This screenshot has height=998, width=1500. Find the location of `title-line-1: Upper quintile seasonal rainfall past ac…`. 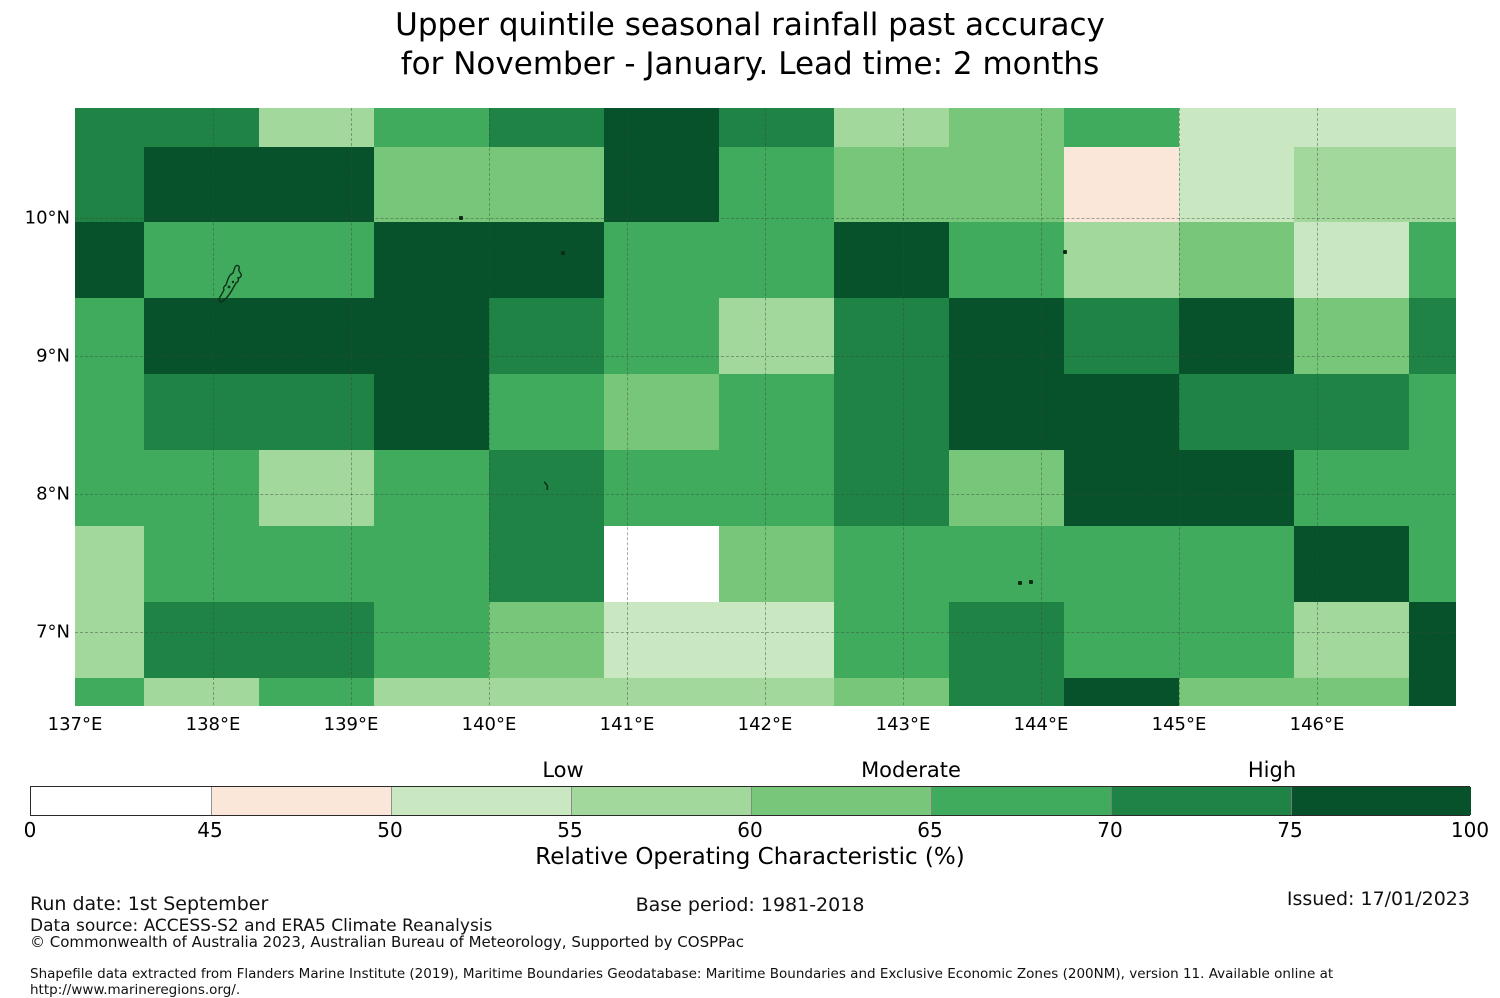

title-line-1: Upper quintile seasonal rainfall past ac… is located at coordinates (750, 25).